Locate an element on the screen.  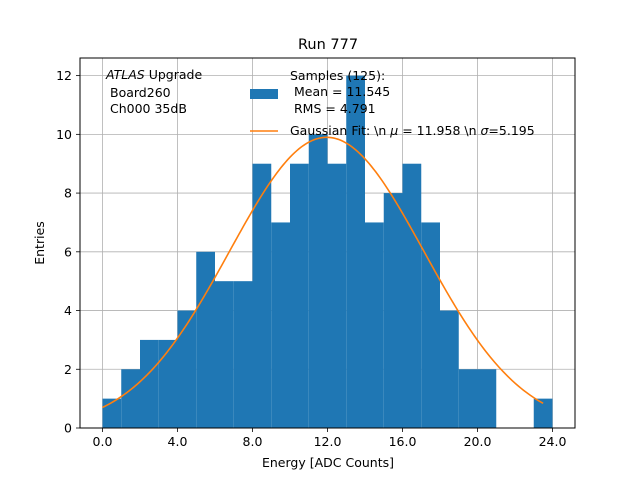
y-axis-ticks: 0 2 4 6 8 10 12 is located at coordinates (68, 252).